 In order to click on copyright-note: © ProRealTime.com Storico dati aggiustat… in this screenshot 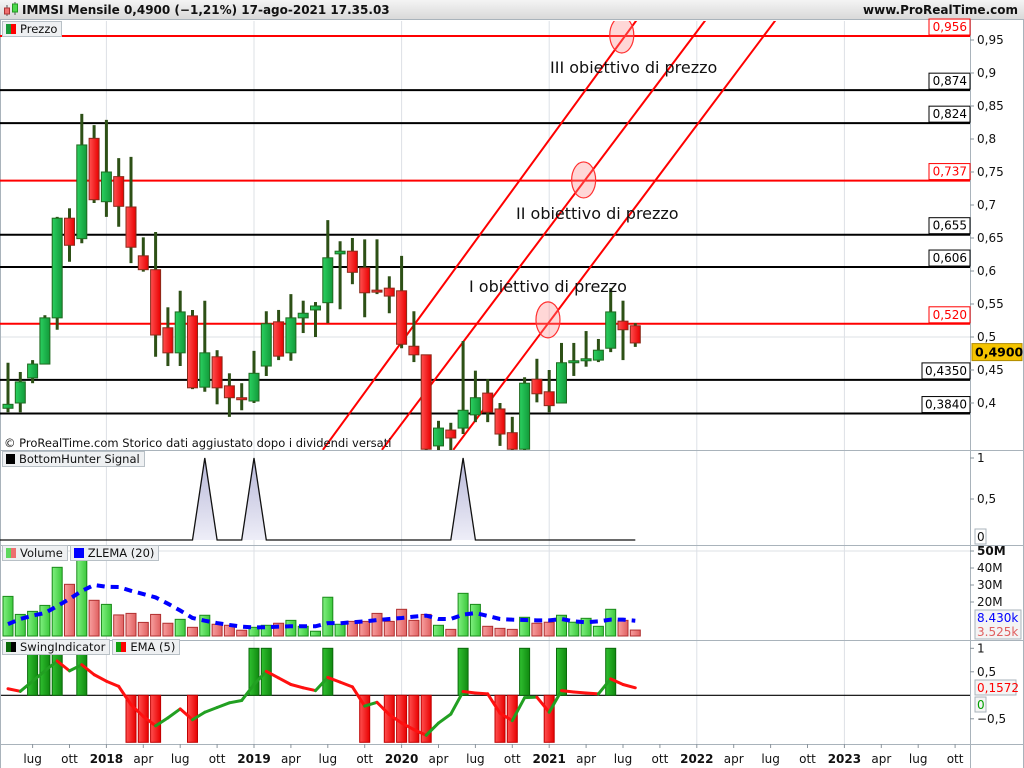, I will do `click(198, 443)`.